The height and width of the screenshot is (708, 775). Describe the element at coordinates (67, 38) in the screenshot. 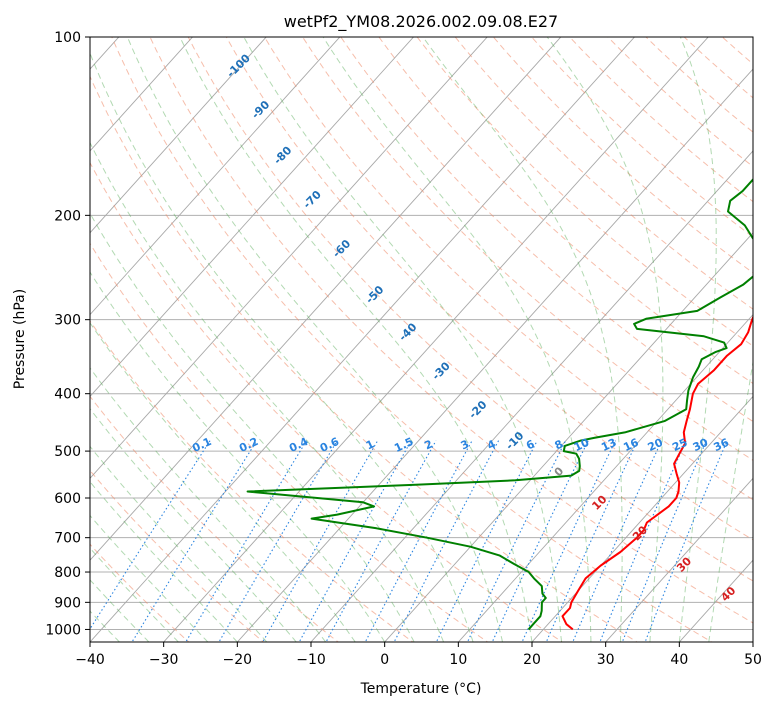

I see `y-tick-label: 100` at that location.